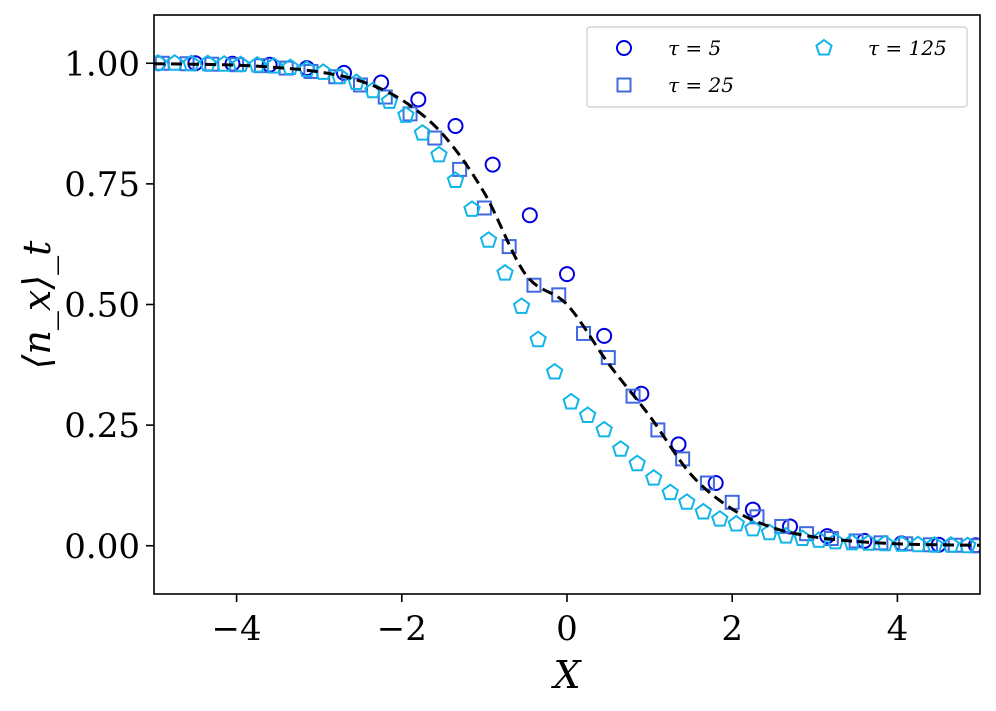 Image resolution: width=996 pixels, height=711 pixels. Describe the element at coordinates (402, 629) in the screenshot. I see `x-tick-label: −2` at that location.